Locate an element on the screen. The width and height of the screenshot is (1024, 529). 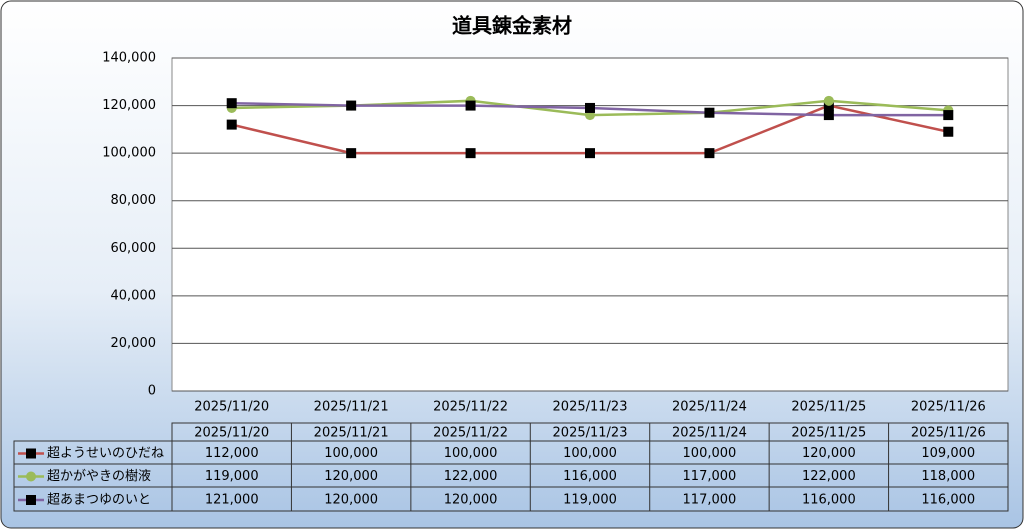
table-header: 2025/11/25 is located at coordinates (828, 433).